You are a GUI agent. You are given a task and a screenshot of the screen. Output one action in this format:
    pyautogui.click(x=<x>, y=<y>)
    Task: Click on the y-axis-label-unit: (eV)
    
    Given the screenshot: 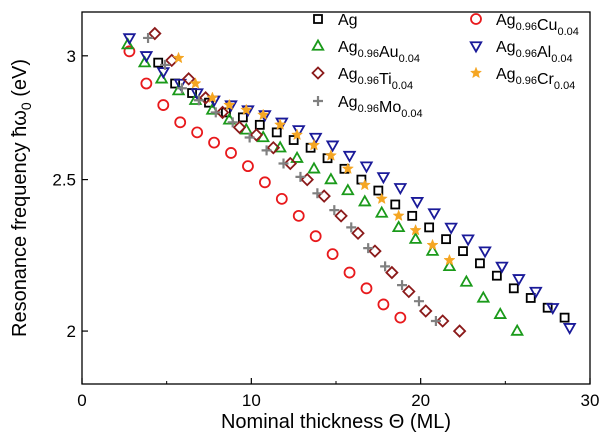 What is the action you would take?
    pyautogui.click(x=20, y=80)
    